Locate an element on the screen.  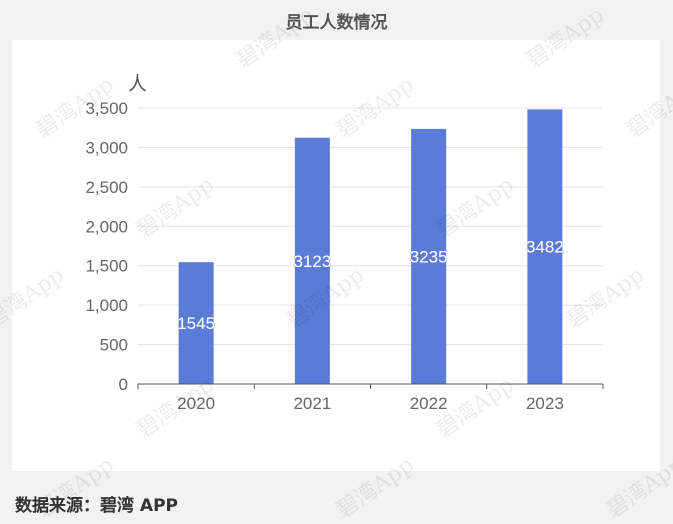
y-tick-label: 3,500 is located at coordinates (106, 108).